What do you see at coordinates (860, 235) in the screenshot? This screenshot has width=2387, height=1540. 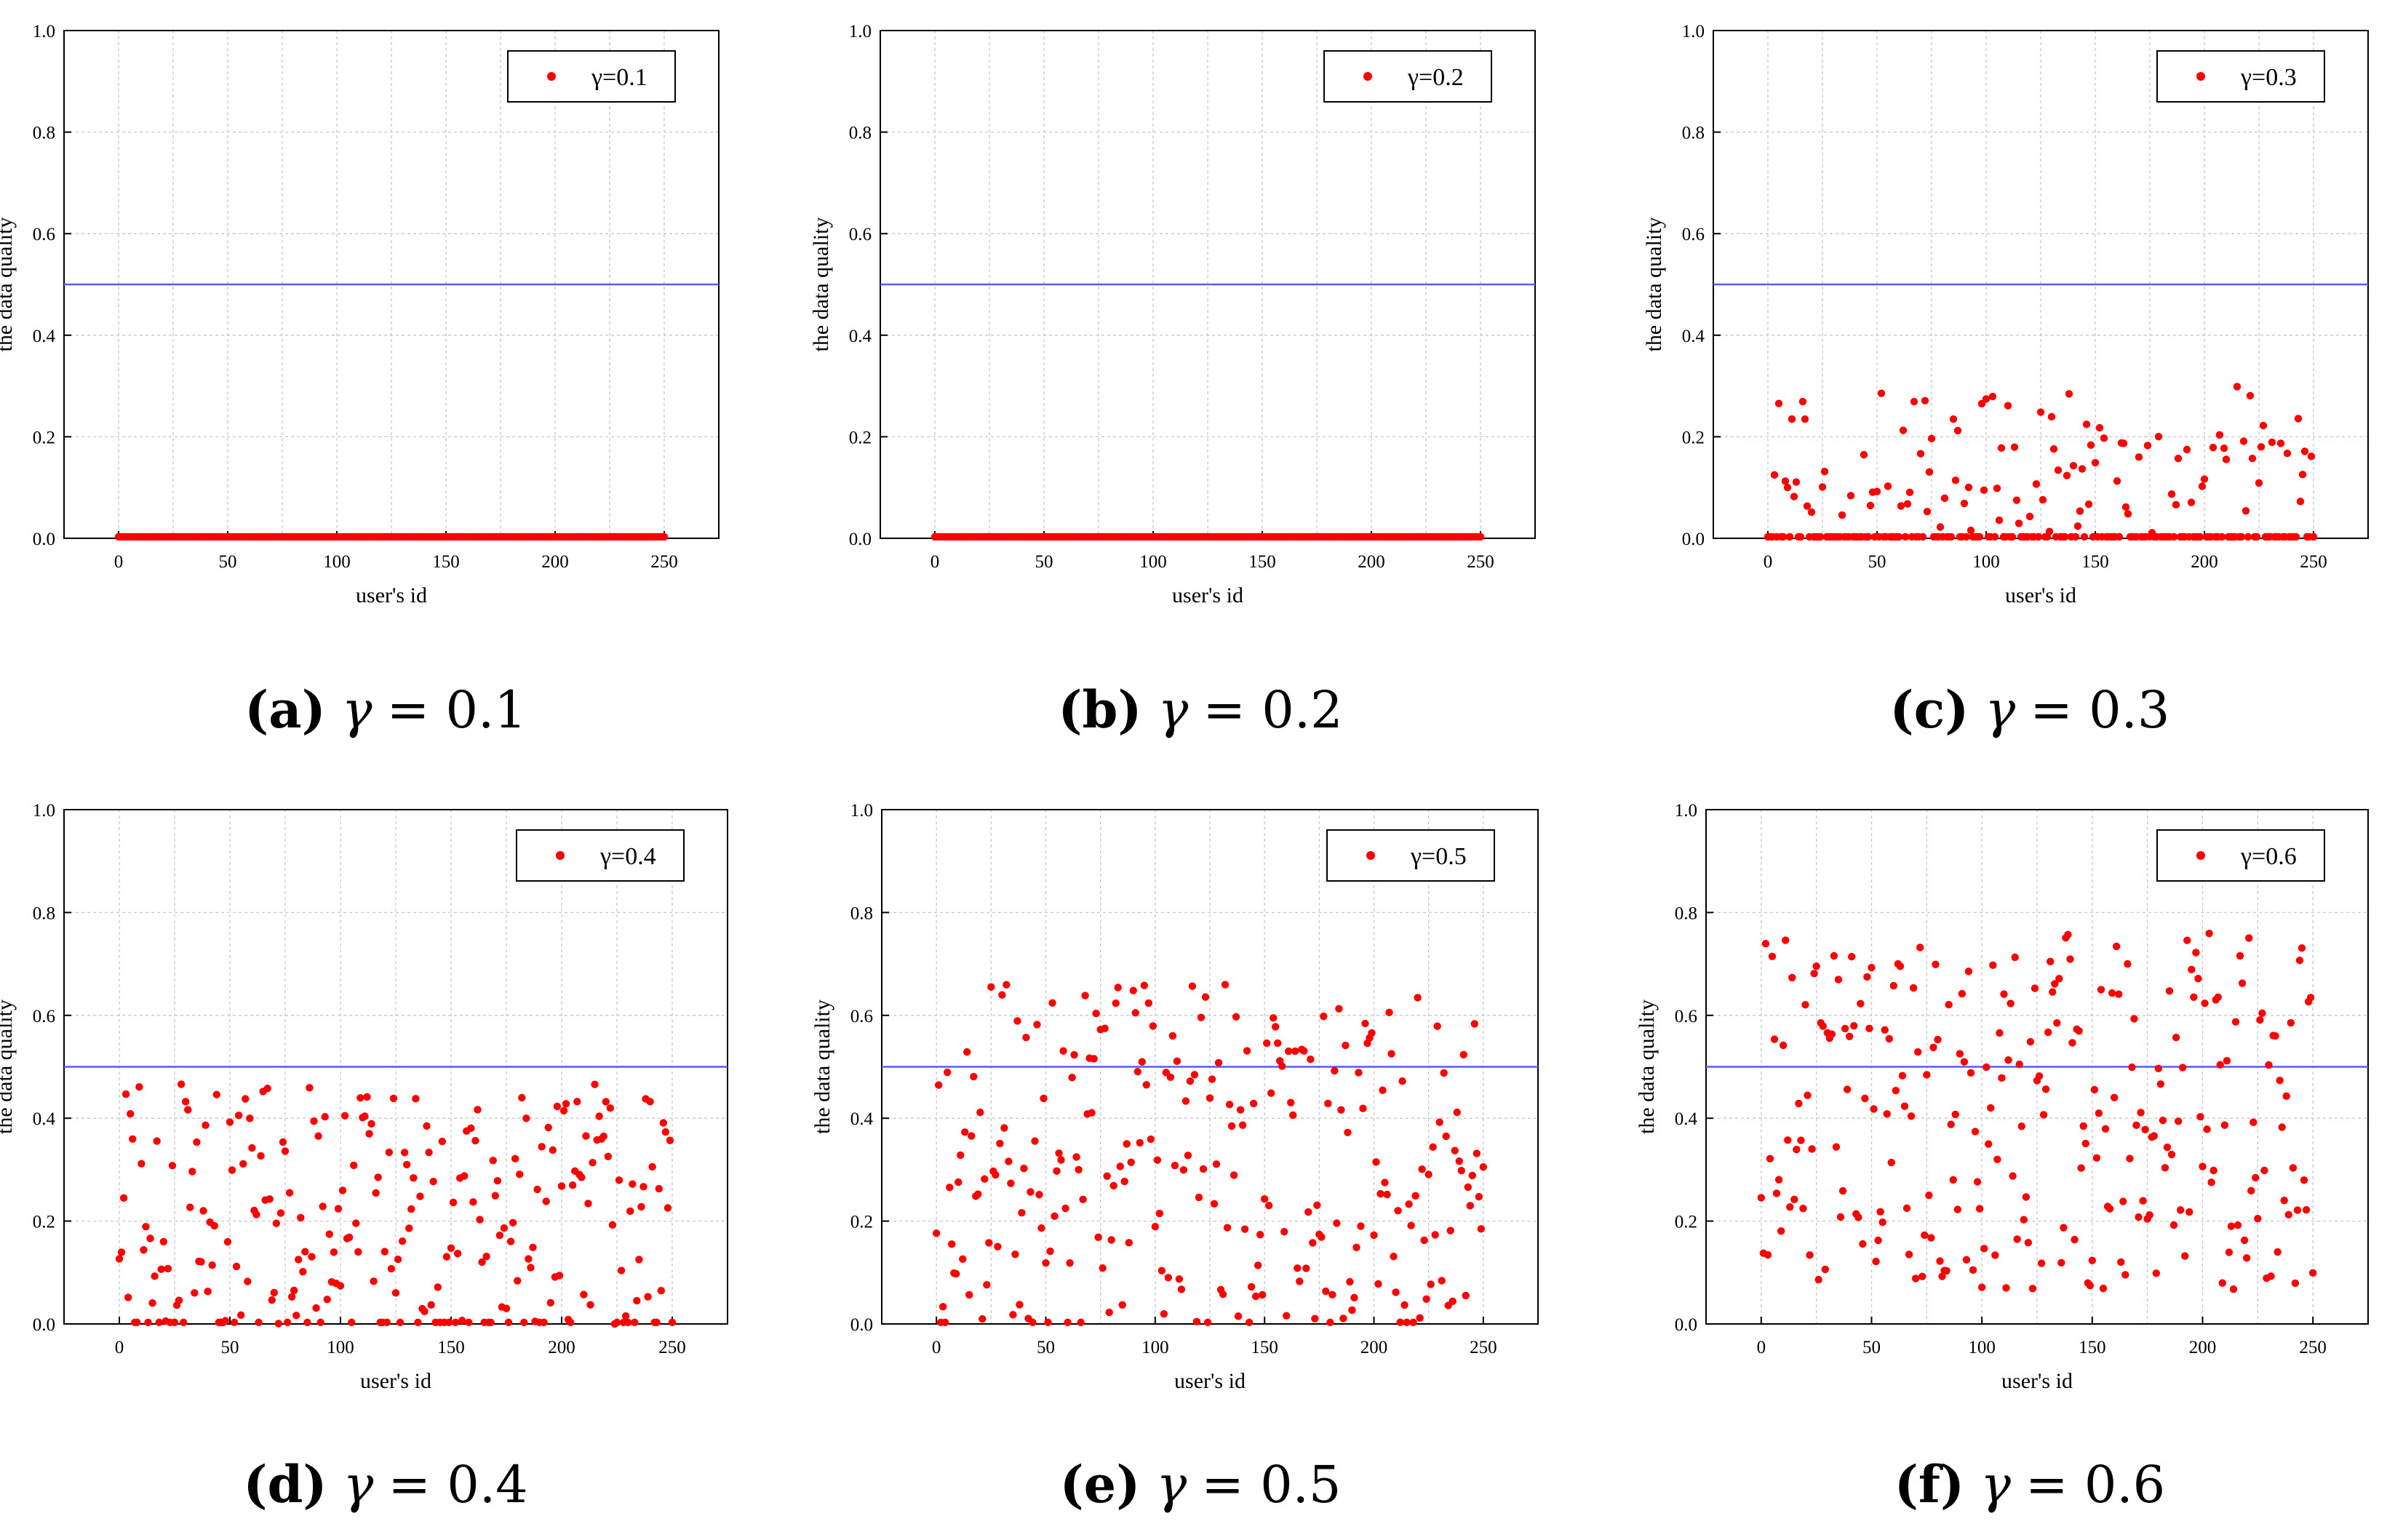 I see `y-tick-label: 0.6` at bounding box center [860, 235].